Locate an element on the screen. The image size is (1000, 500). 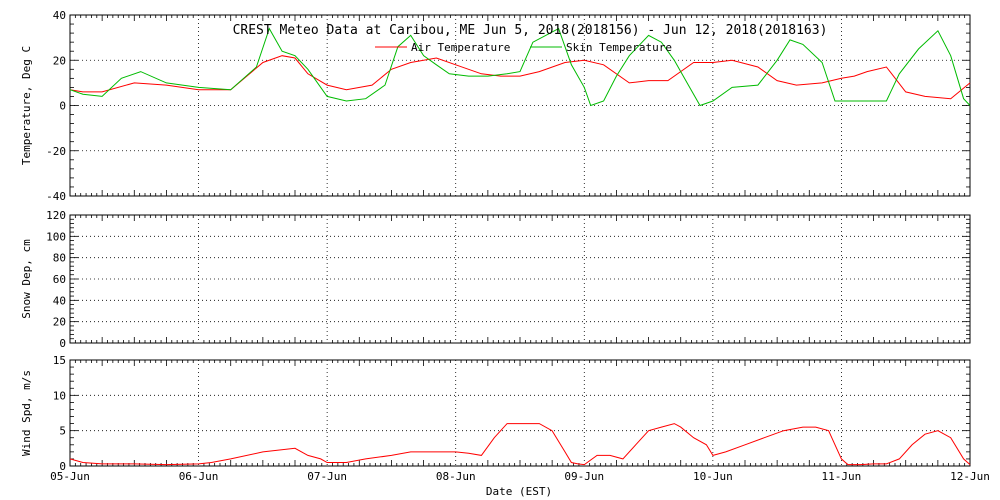
temperature-y-axis-label: Temperature, Deg C is located at coordinates (26, 105).